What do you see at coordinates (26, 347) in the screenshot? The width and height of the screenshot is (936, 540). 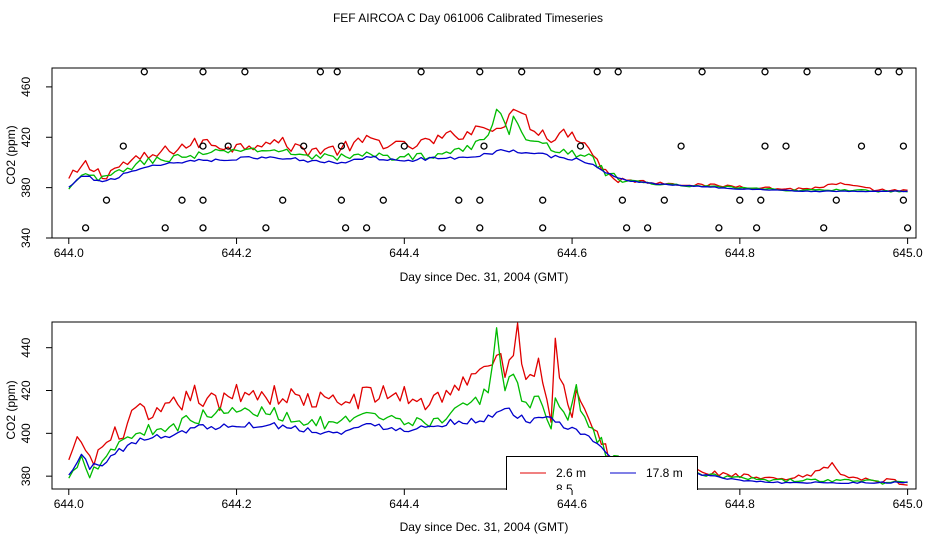 I see `panel-bottom-ytick-label-3: 440` at bounding box center [26, 347].